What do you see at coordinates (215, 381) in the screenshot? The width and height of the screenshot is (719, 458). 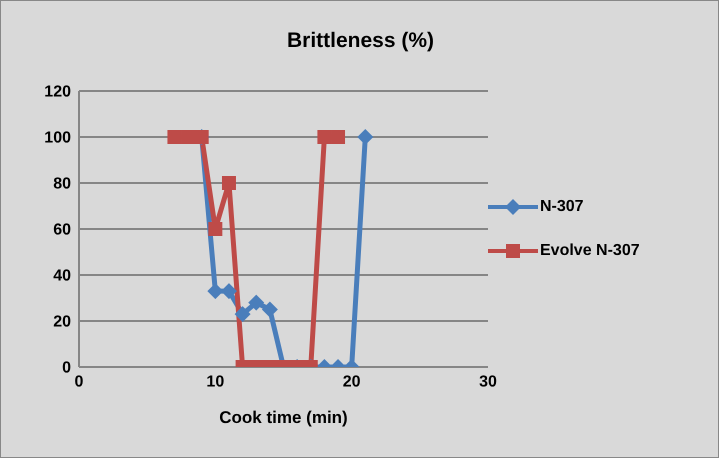 I see `x-tick-label: 10` at bounding box center [215, 381].